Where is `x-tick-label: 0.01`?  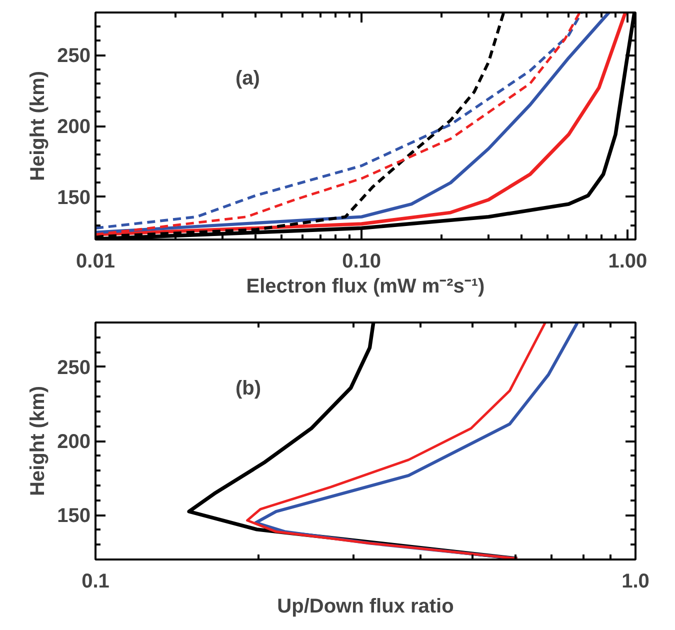
x-tick-label: 0.01 is located at coordinates (95, 261).